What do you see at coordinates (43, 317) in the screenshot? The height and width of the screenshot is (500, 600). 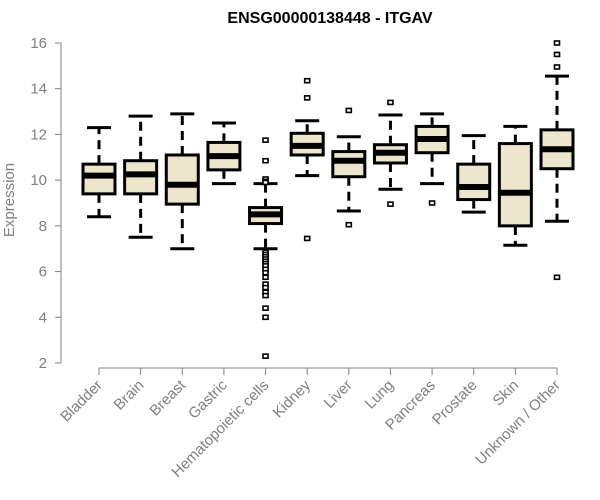 I see `y-tick-label: 4` at bounding box center [43, 317].